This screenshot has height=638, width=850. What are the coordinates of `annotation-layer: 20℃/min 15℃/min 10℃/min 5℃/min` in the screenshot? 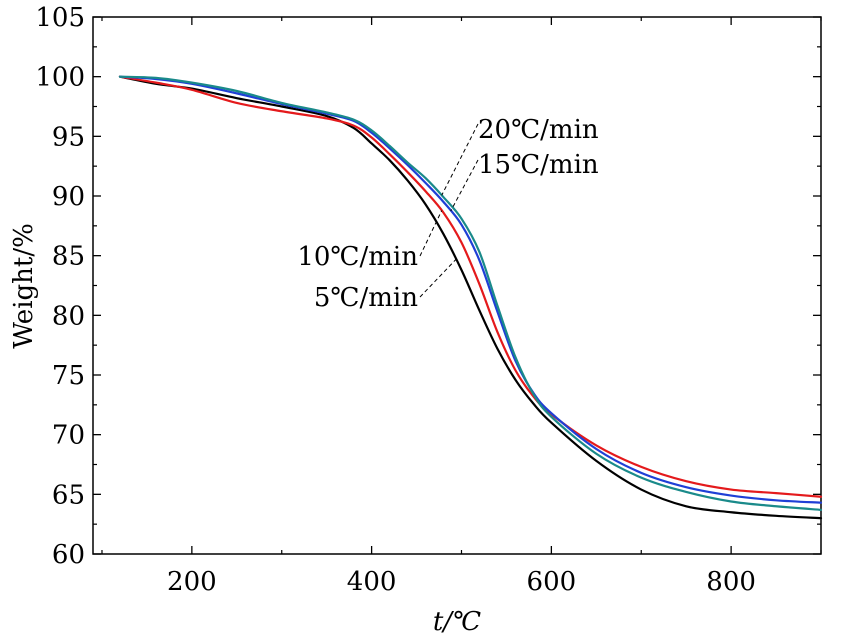 It's located at (448, 214).